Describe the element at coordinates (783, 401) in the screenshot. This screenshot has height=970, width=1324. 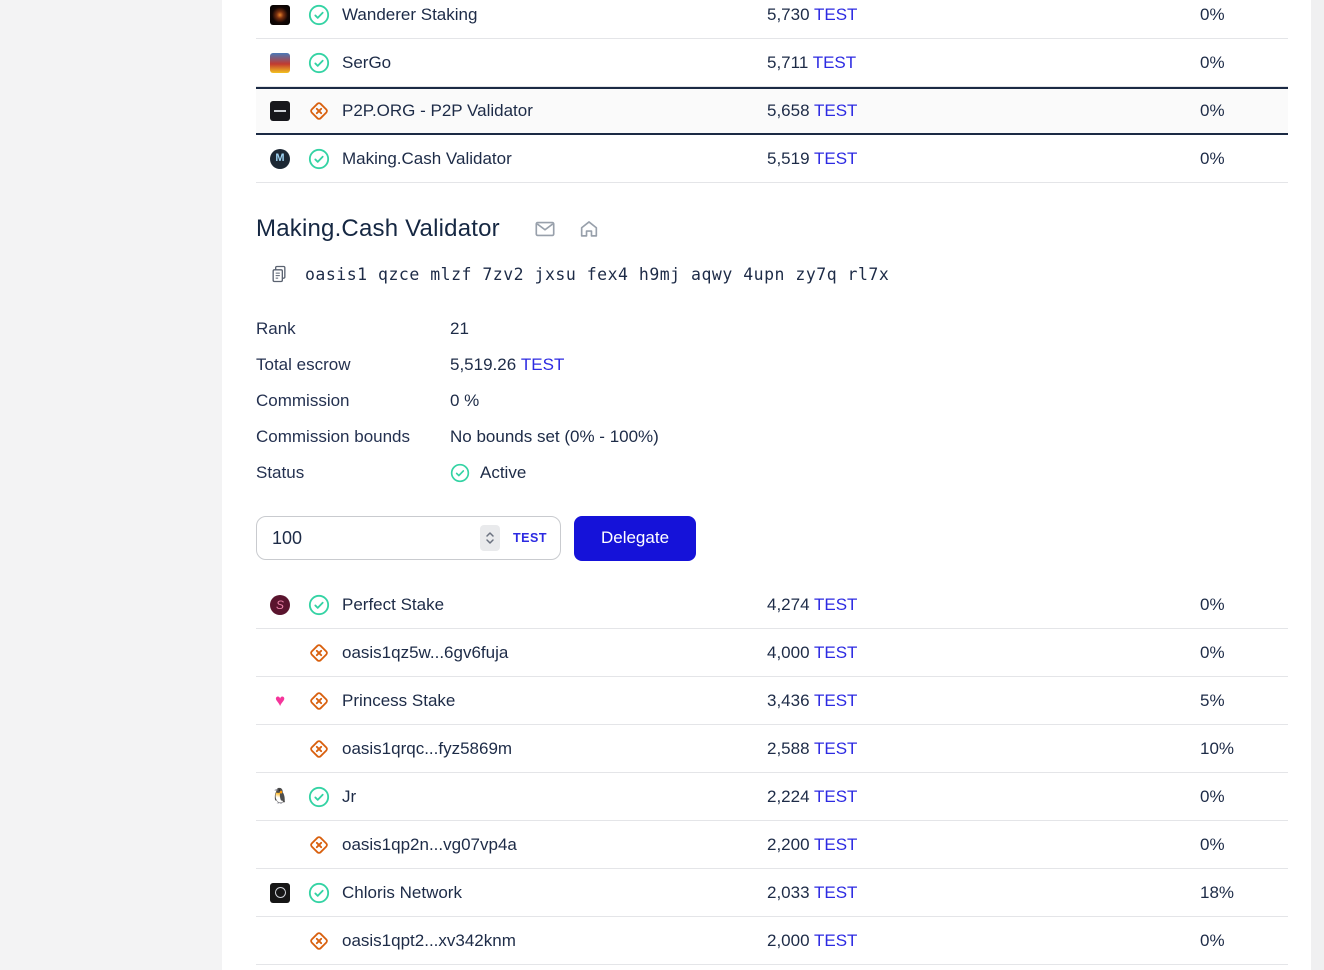
I see `detail-row-commission: Commission 0 %` at that location.